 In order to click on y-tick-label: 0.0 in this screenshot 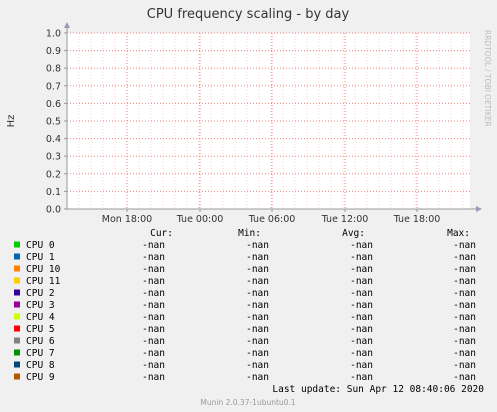, I will do `click(53, 210)`.